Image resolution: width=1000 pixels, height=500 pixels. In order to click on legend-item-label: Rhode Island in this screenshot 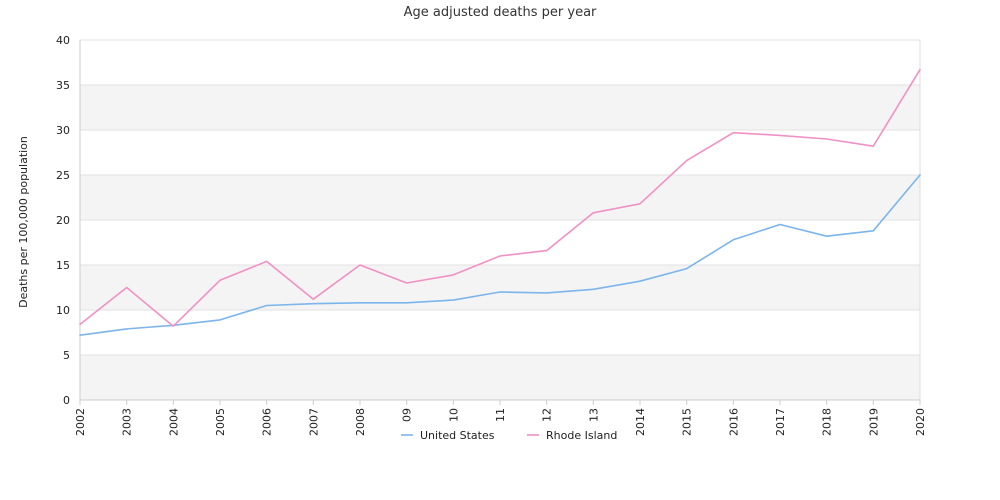, I will do `click(581, 435)`.